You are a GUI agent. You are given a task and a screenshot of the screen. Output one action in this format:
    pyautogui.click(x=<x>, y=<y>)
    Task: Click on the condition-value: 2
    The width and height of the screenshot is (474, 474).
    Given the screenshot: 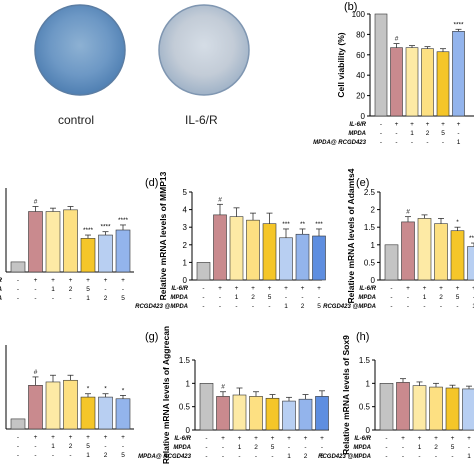 What is the action you would take?
    pyautogui.click(x=436, y=447)
    